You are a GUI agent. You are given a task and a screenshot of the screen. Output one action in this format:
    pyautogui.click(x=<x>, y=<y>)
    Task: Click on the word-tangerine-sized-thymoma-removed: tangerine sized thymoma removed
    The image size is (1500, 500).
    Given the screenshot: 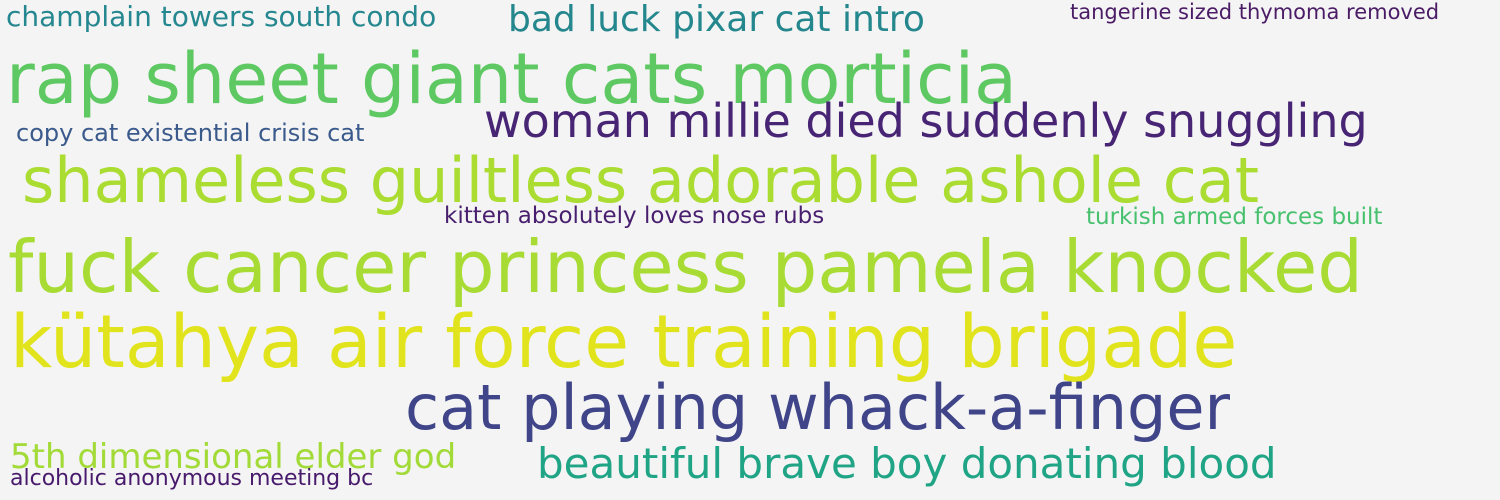 What is the action you would take?
    pyautogui.click(x=1255, y=12)
    